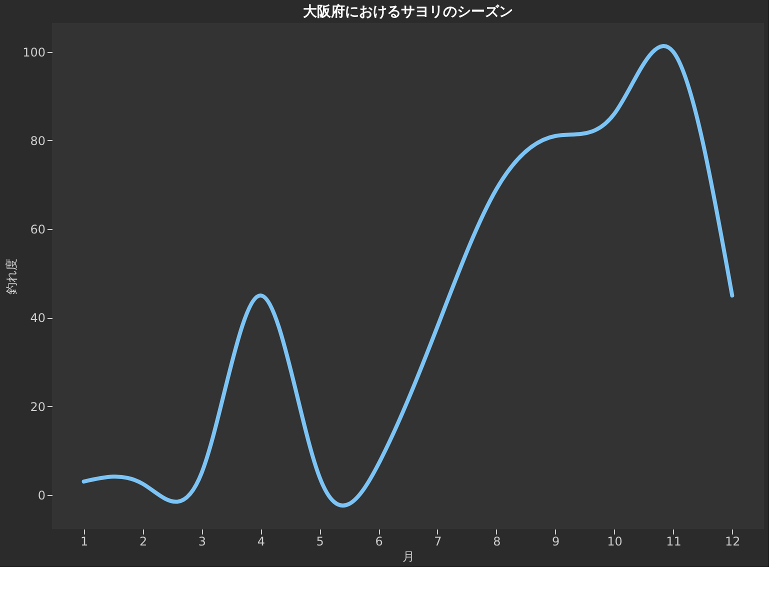 The width and height of the screenshot is (784, 590). I want to click on x-tick-label: 4, so click(261, 541).